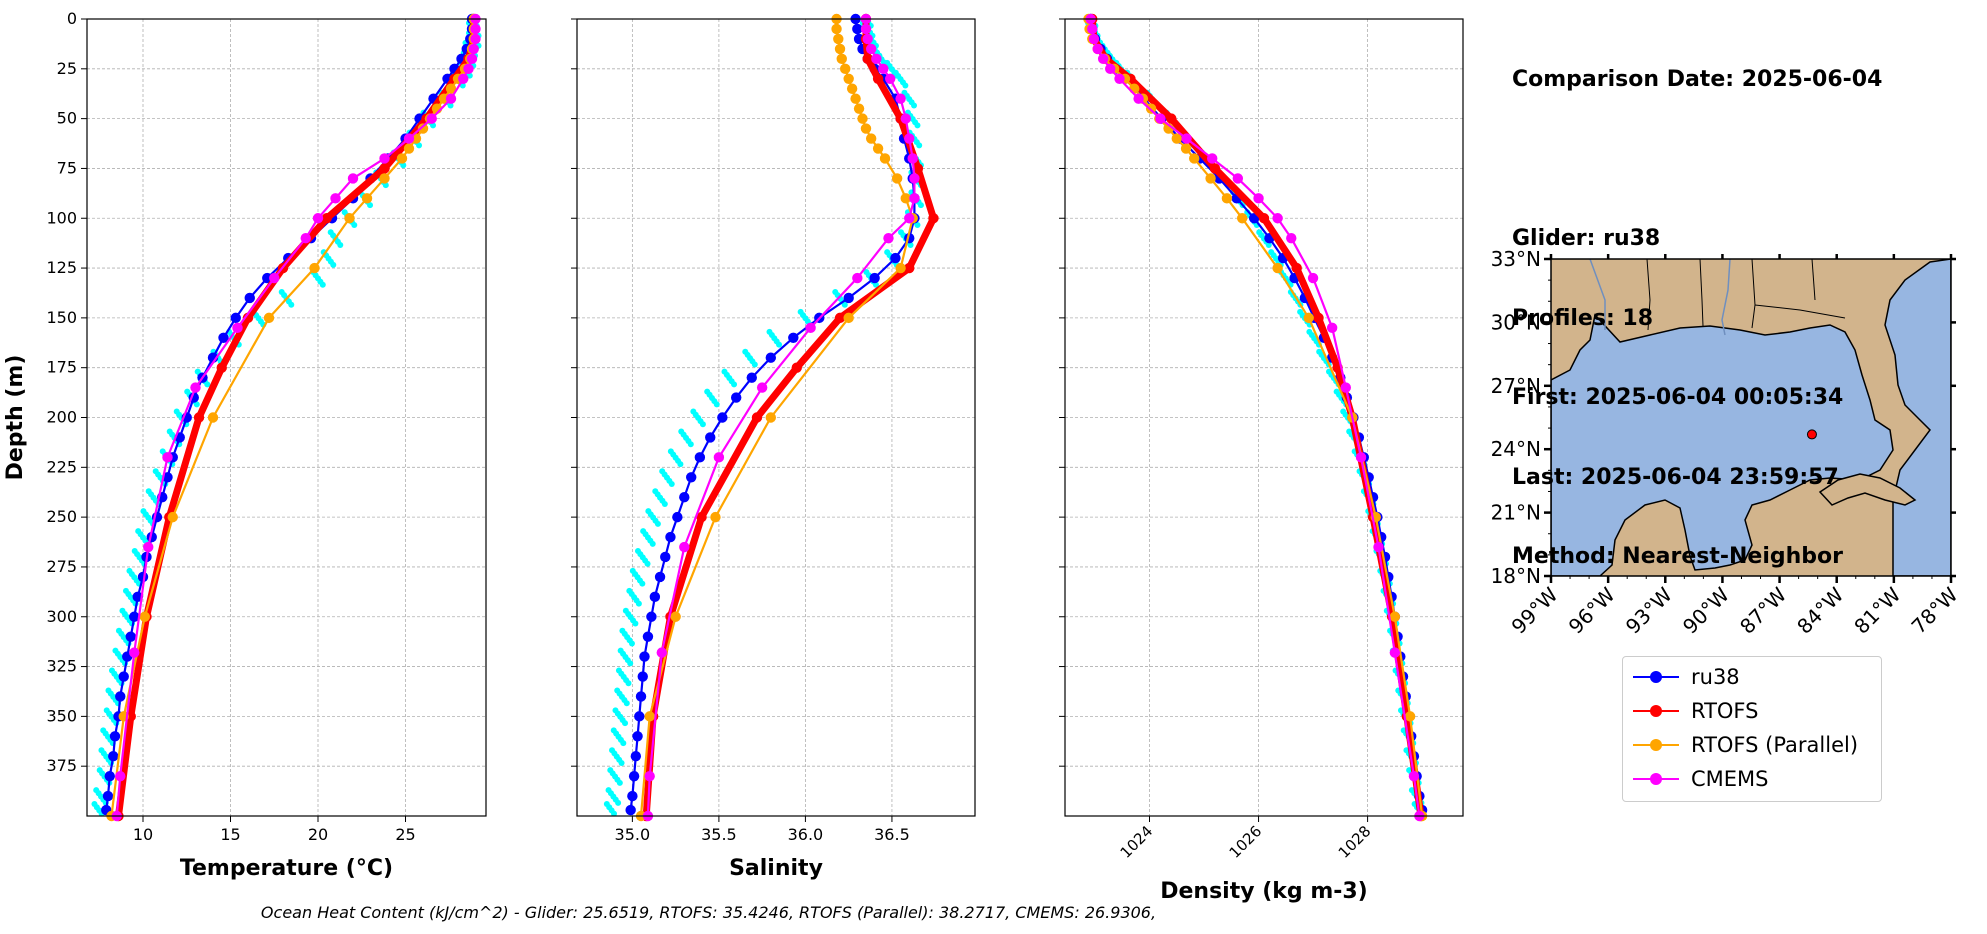 The width and height of the screenshot is (1987, 934). Describe the element at coordinates (318, 834) in the screenshot. I see `x-tick-label: 20` at that location.